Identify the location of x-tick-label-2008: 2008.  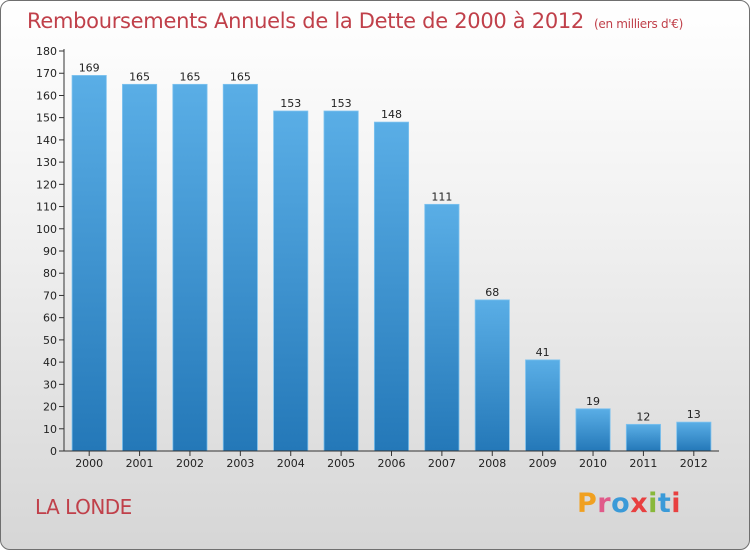
(492, 463).